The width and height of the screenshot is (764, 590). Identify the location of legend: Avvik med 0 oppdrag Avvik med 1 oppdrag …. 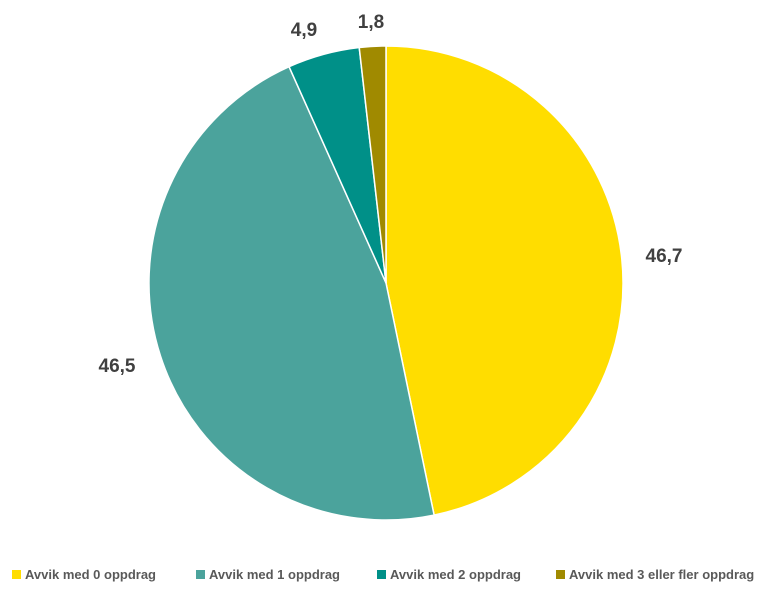
(382, 578).